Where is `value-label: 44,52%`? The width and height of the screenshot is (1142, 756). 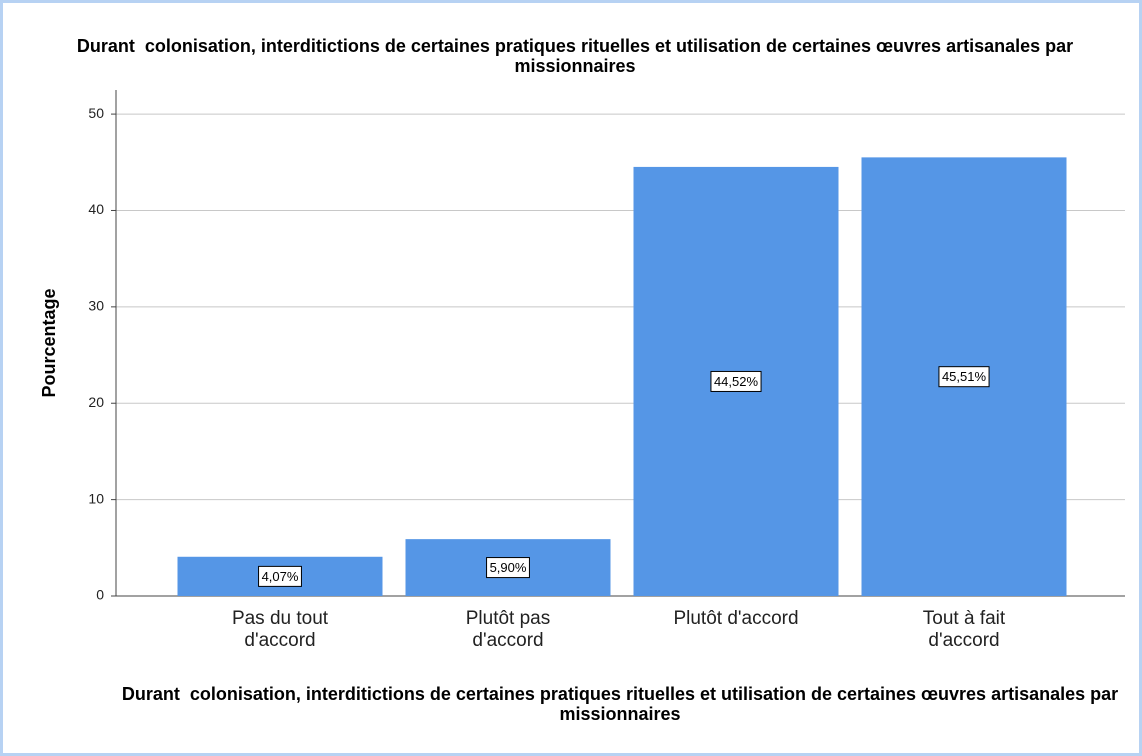
value-label: 44,52% is located at coordinates (736, 381).